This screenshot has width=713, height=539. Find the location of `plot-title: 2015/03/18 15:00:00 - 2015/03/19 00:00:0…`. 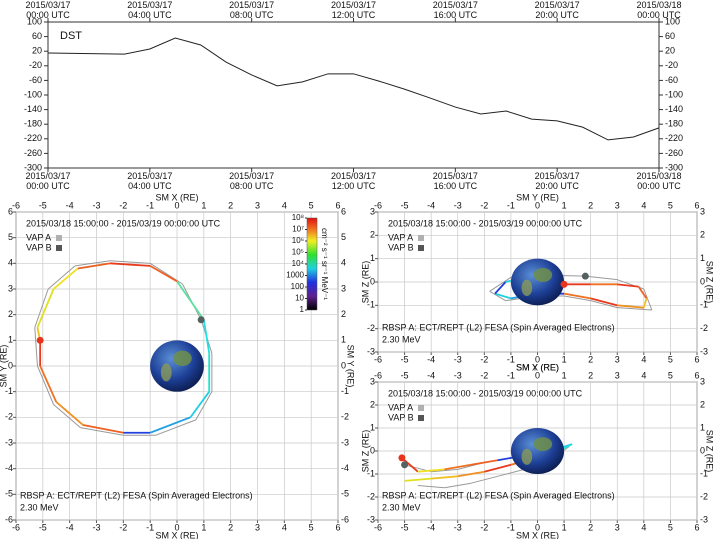

plot-title: 2015/03/18 15:00:00 - 2015/03/19 00:00:0… is located at coordinates (485, 393).